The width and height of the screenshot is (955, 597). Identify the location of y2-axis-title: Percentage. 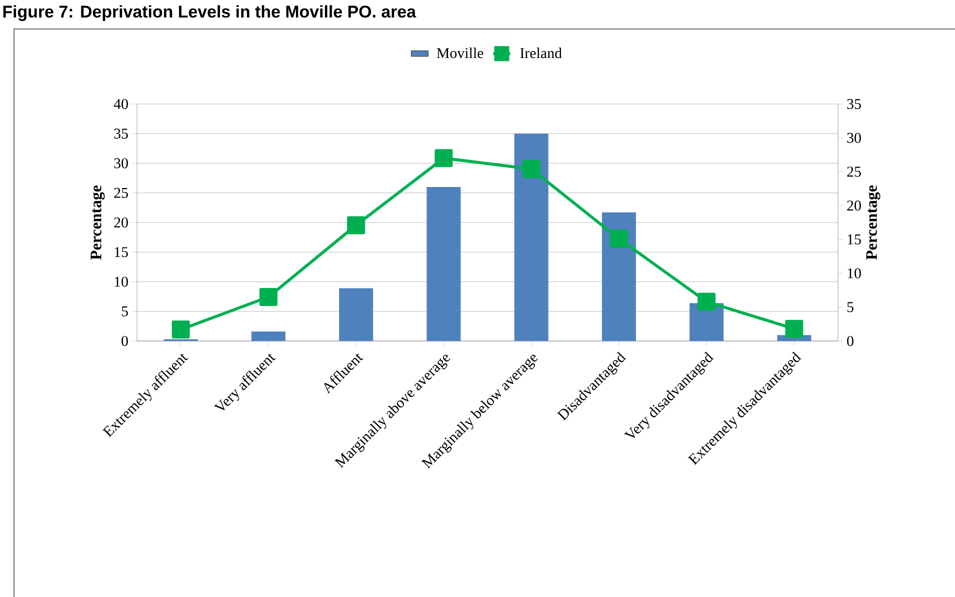
(873, 222).